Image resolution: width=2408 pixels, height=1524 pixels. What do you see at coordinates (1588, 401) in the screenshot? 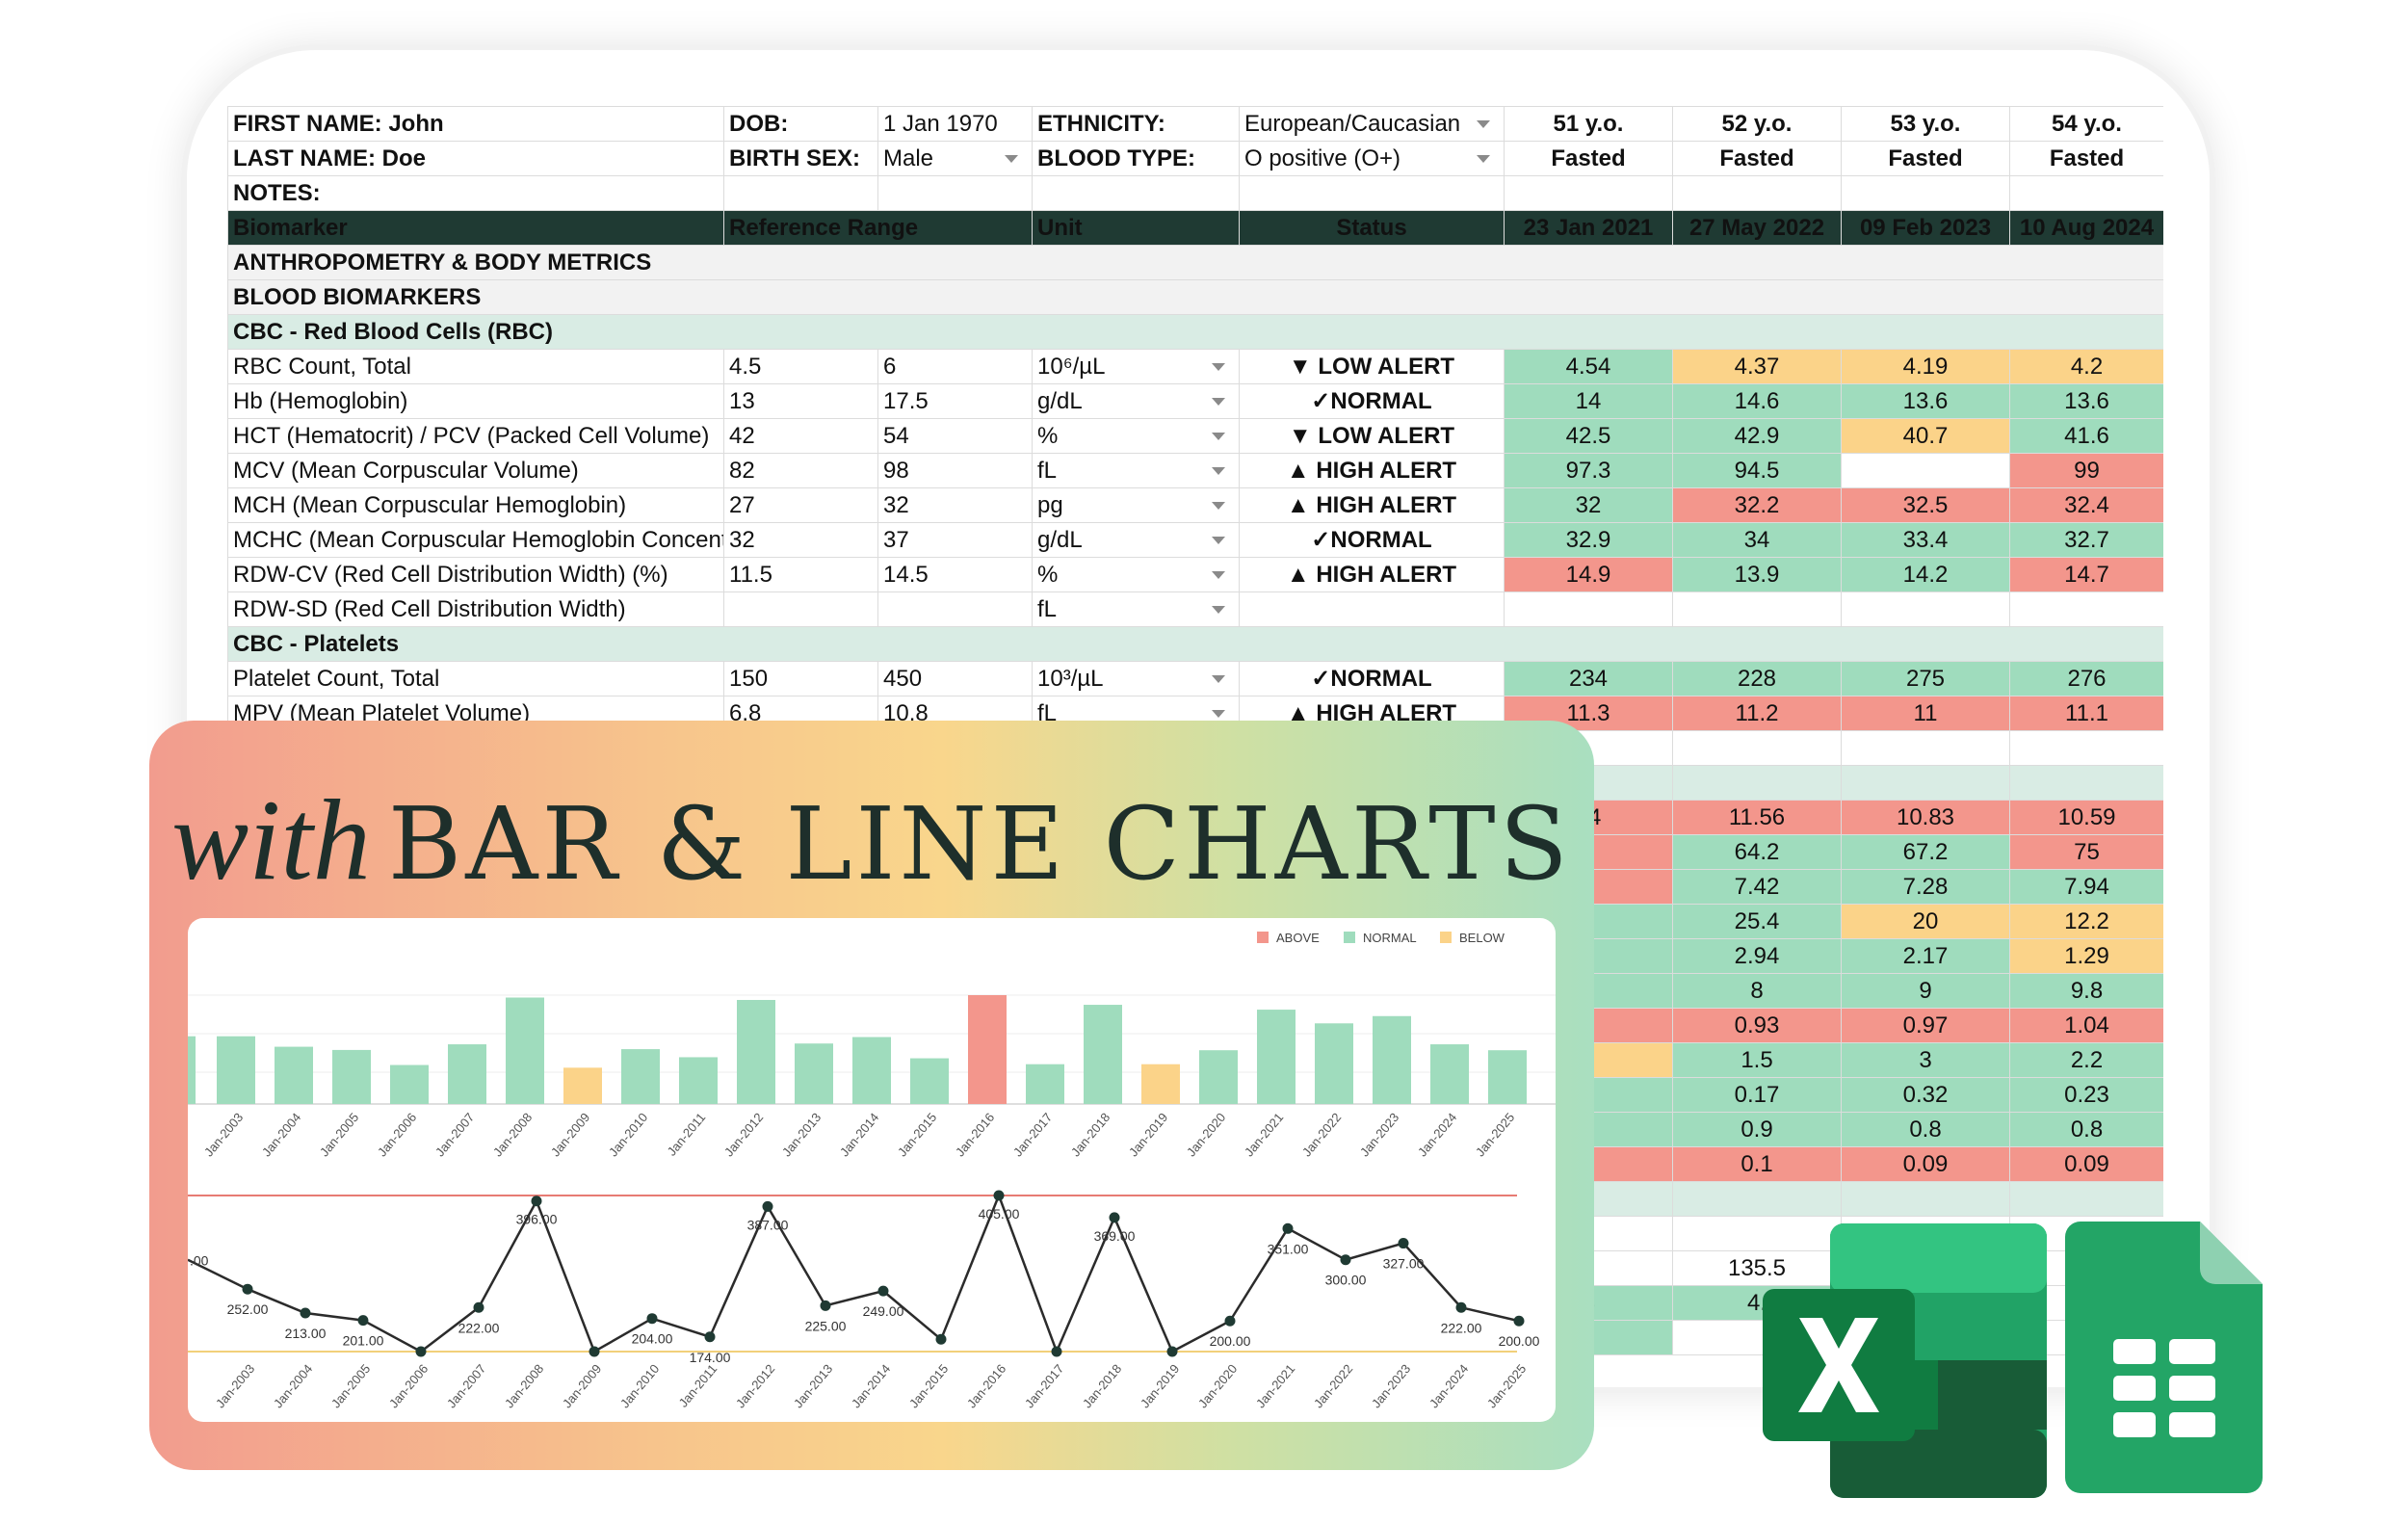
I see `result-cell: 14` at bounding box center [1588, 401].